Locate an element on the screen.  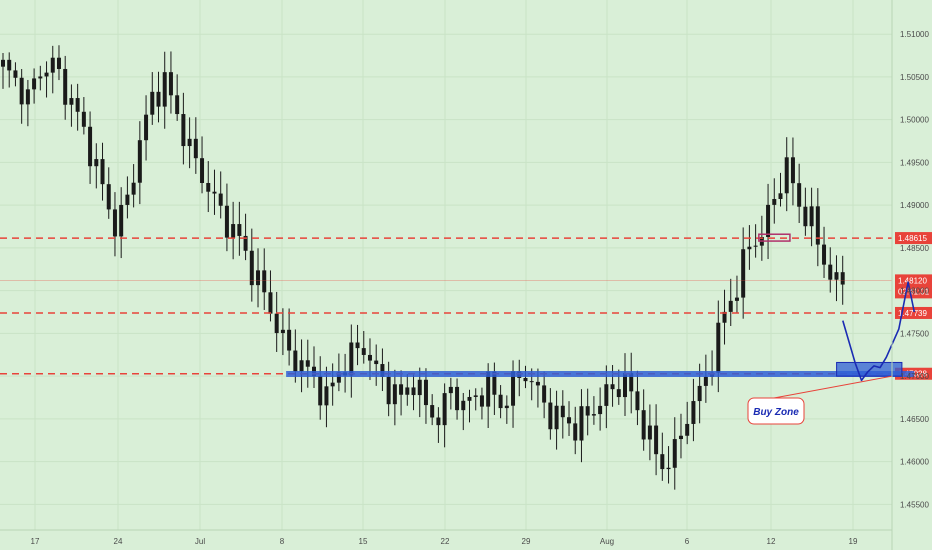
y-tick-label: 1.48500 is located at coordinates (914, 248).